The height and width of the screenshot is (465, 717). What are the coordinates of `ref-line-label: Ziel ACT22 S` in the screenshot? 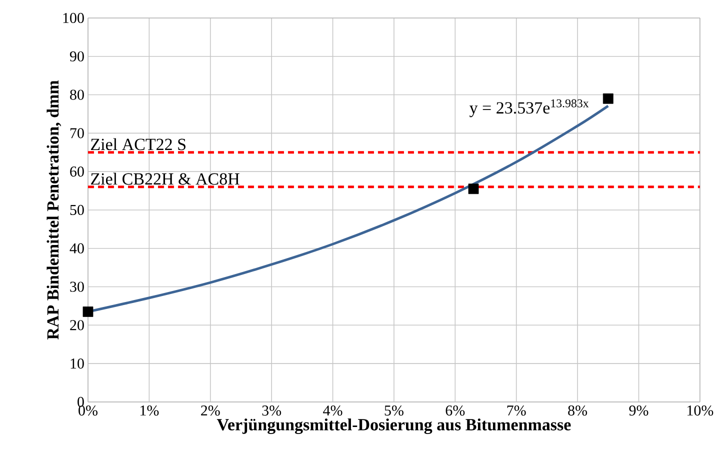 It's located at (138, 144).